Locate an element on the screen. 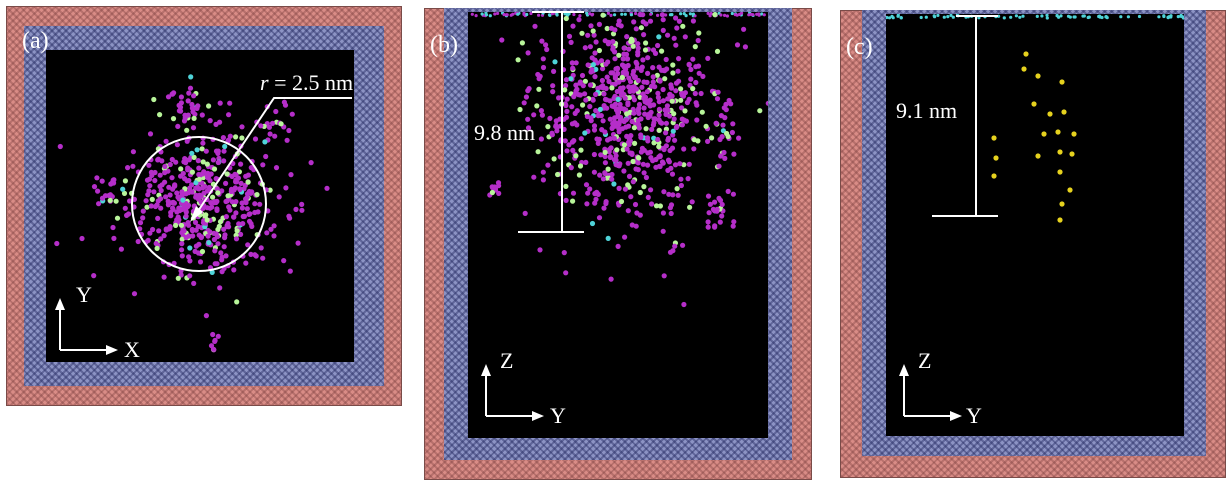 The width and height of the screenshot is (1226, 480). panel-label-a: (a) is located at coordinates (35, 41).